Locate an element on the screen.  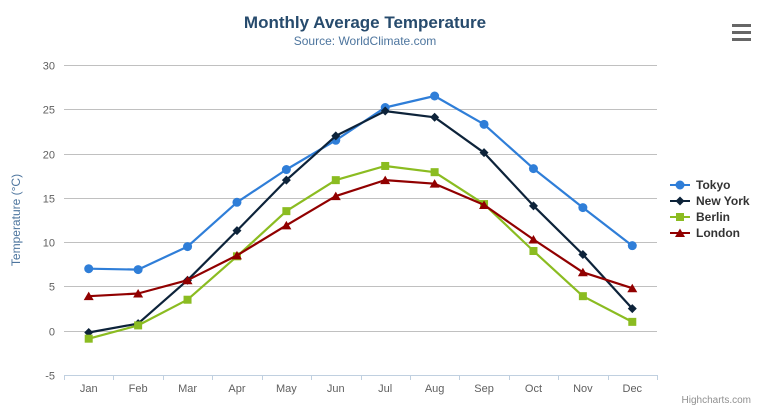
legend-item-new-york: New York is located at coordinates (709, 201).